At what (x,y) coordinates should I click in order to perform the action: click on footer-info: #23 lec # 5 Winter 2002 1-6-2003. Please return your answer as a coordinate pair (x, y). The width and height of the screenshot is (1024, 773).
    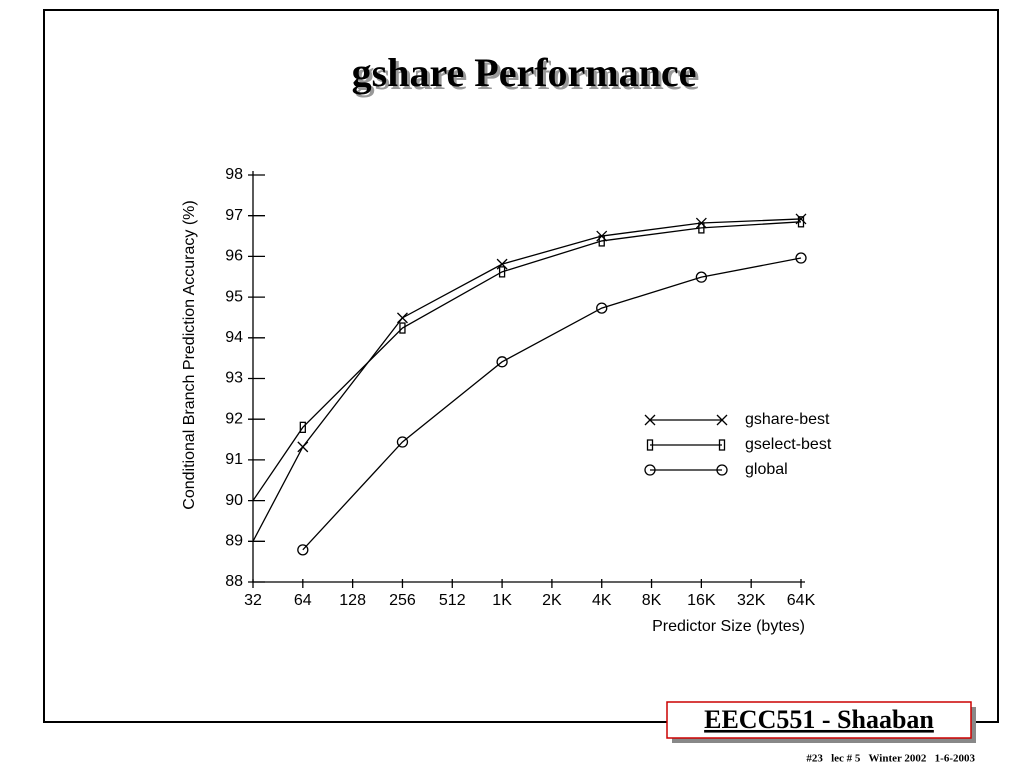
    Looking at the image, I should click on (890, 759).